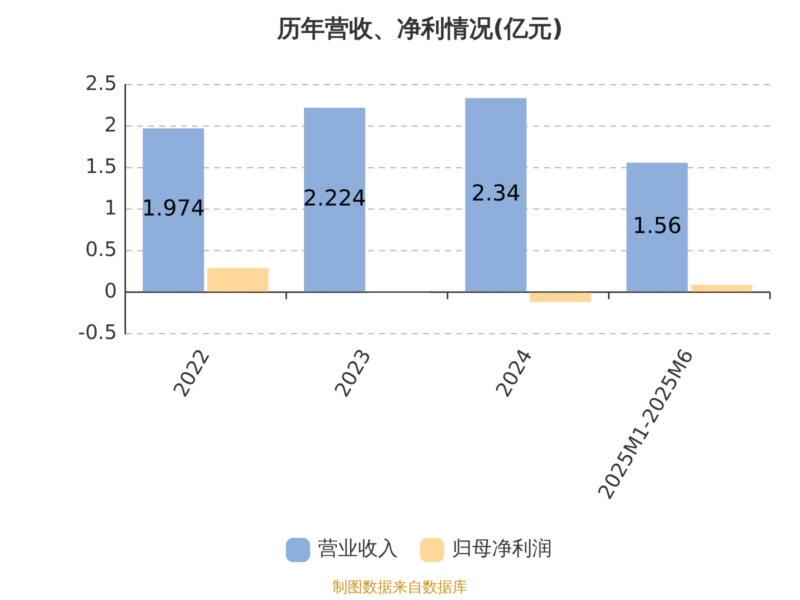 This screenshot has height=600, width=800. Describe the element at coordinates (111, 207) in the screenshot. I see `y-tick-label: 1` at that location.